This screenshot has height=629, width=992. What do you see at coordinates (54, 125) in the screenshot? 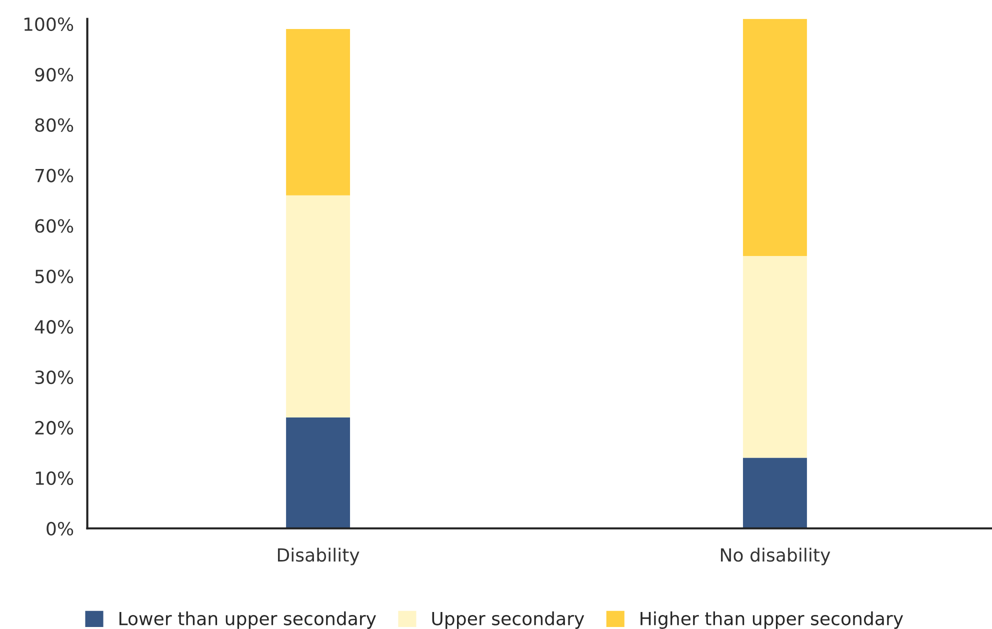
I see `y-tick-label: 80%` at bounding box center [54, 125].